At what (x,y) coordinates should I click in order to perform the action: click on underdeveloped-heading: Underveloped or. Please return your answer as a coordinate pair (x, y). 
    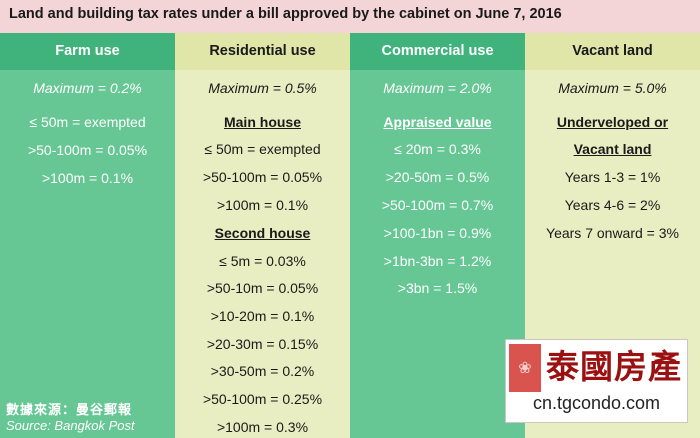
    Looking at the image, I should click on (612, 122).